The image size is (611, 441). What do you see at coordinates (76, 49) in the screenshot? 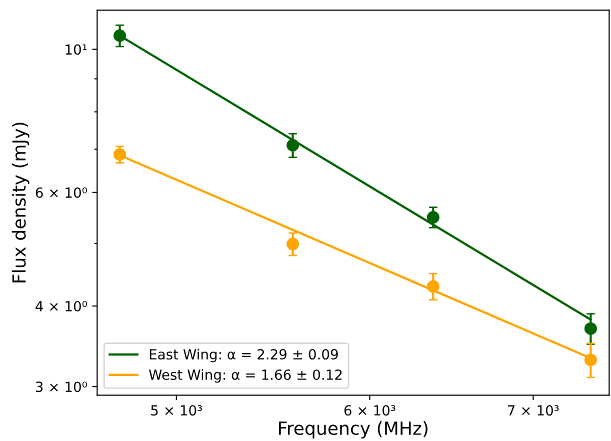
I see `y-tick-label: 10¹` at bounding box center [76, 49].